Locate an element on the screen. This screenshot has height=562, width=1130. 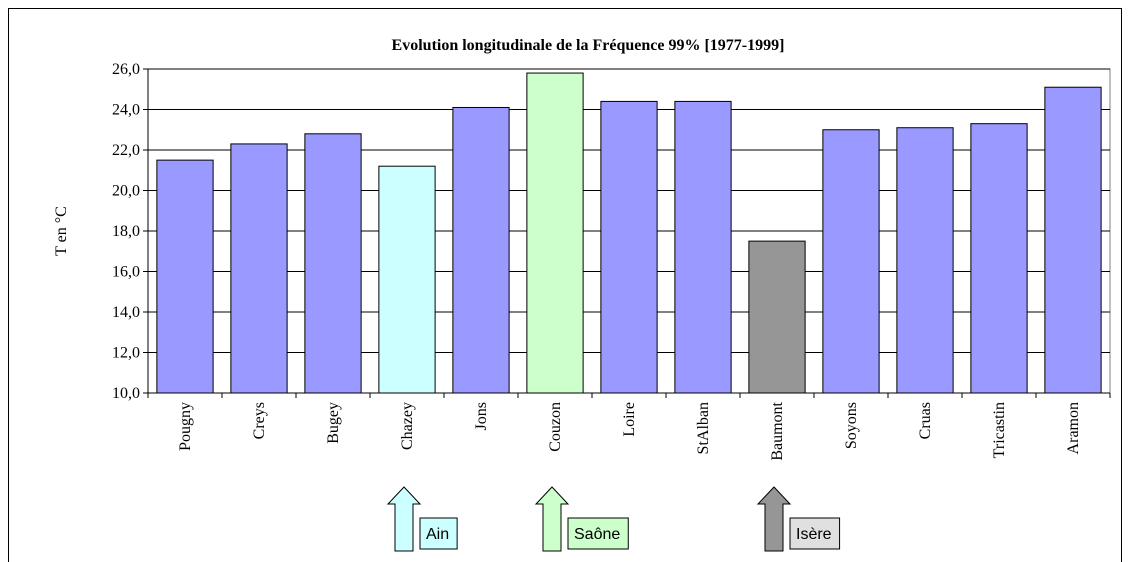
y-tick-label: 26,0 is located at coordinates (126, 69).